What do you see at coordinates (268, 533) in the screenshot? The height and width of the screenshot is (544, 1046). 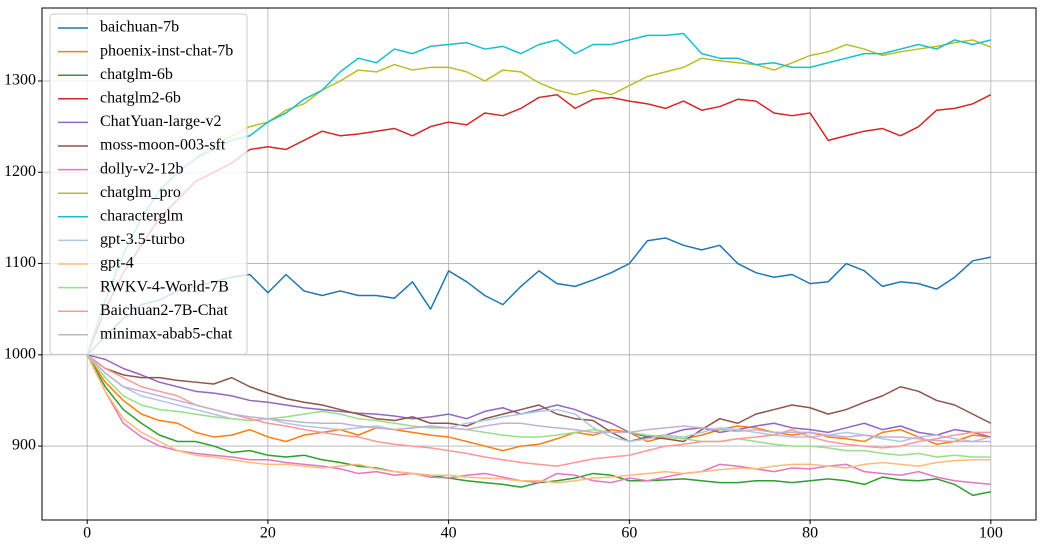 I see `x-tick-label: 20` at bounding box center [268, 533].